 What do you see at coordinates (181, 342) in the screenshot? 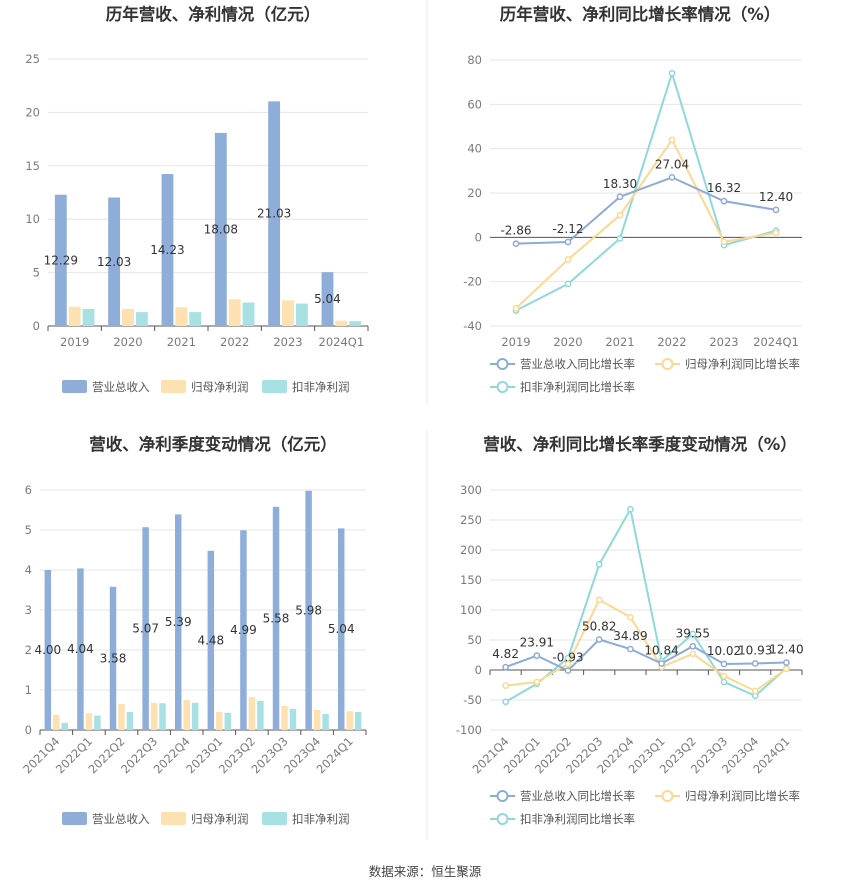
I see `annual_bar-x-tick-2: 2021` at bounding box center [181, 342].